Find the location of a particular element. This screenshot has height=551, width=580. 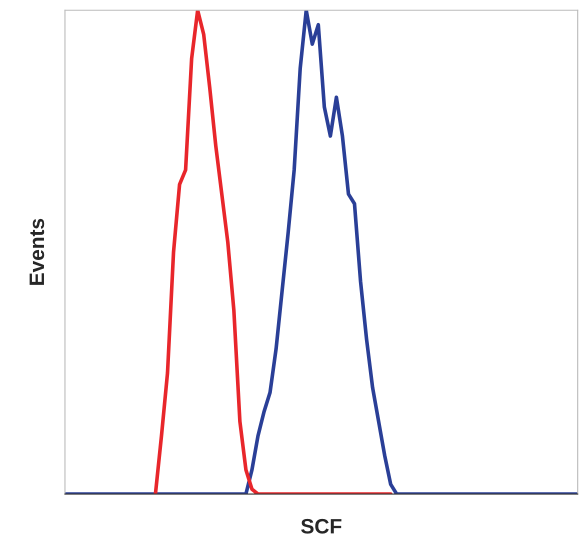

y-axis-title: Events is located at coordinates (37, 251).